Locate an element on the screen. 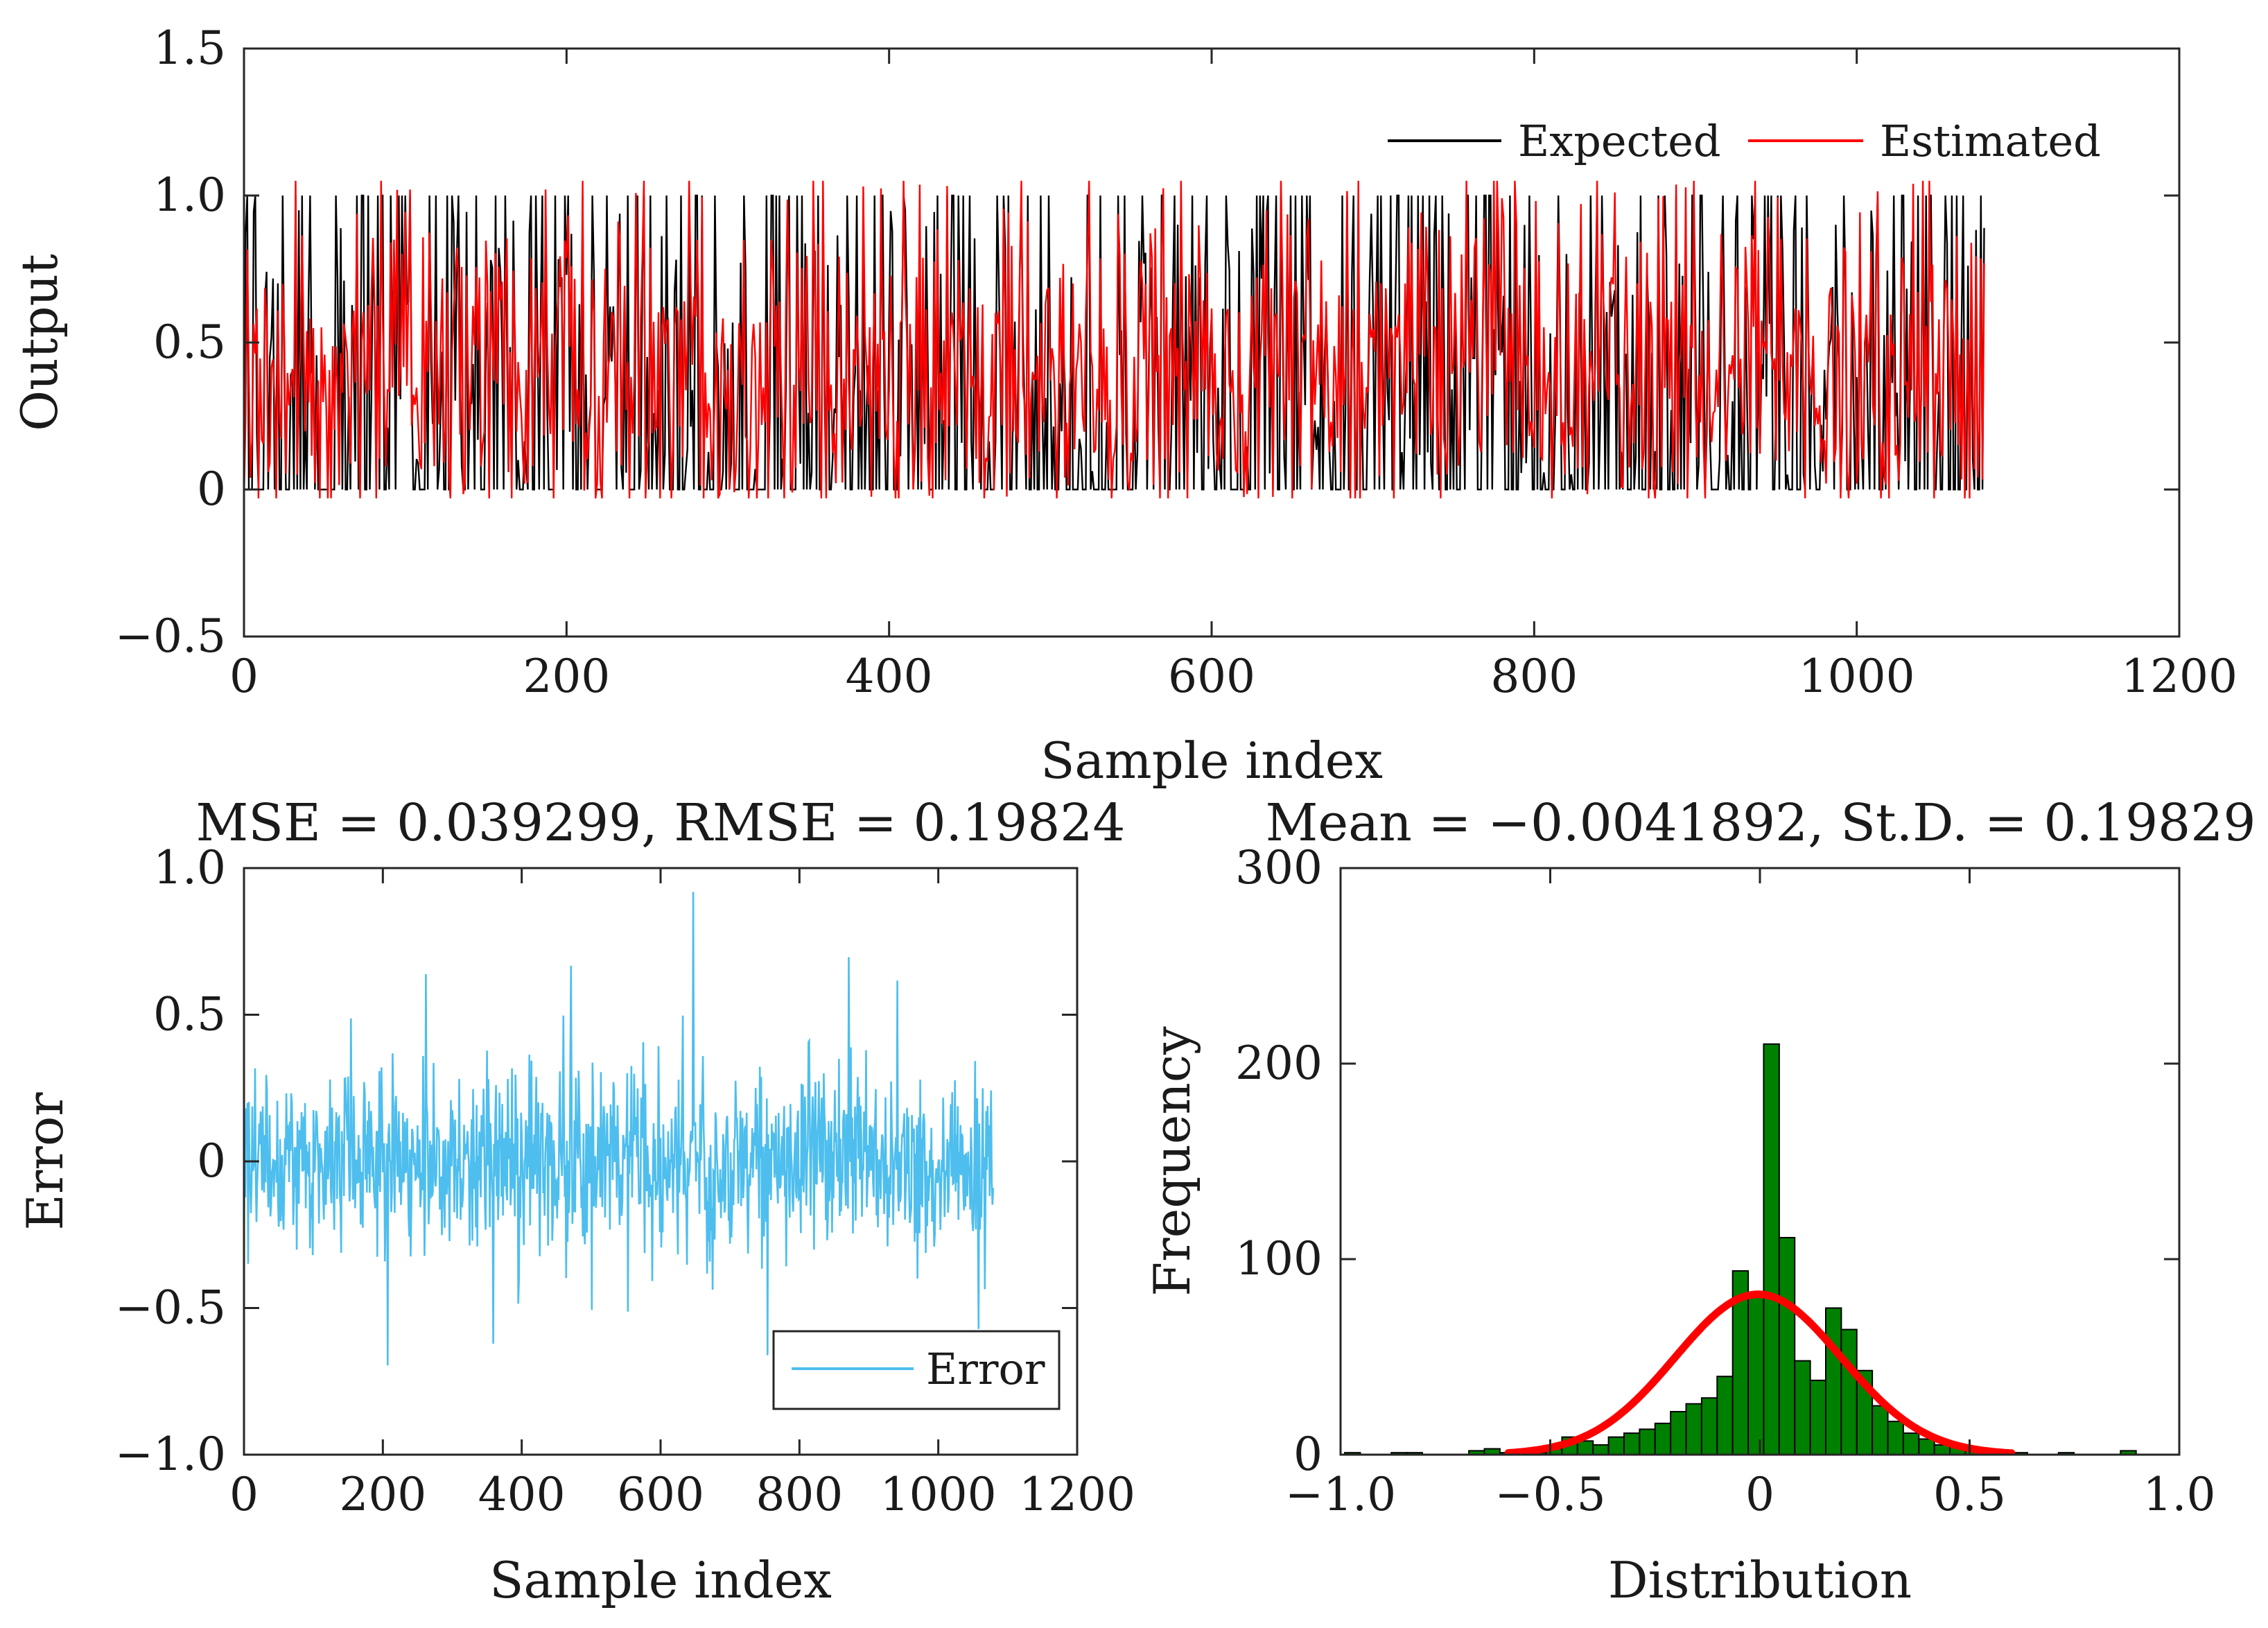  histogram-xtick-label: 0 is located at coordinates (1759, 1494).